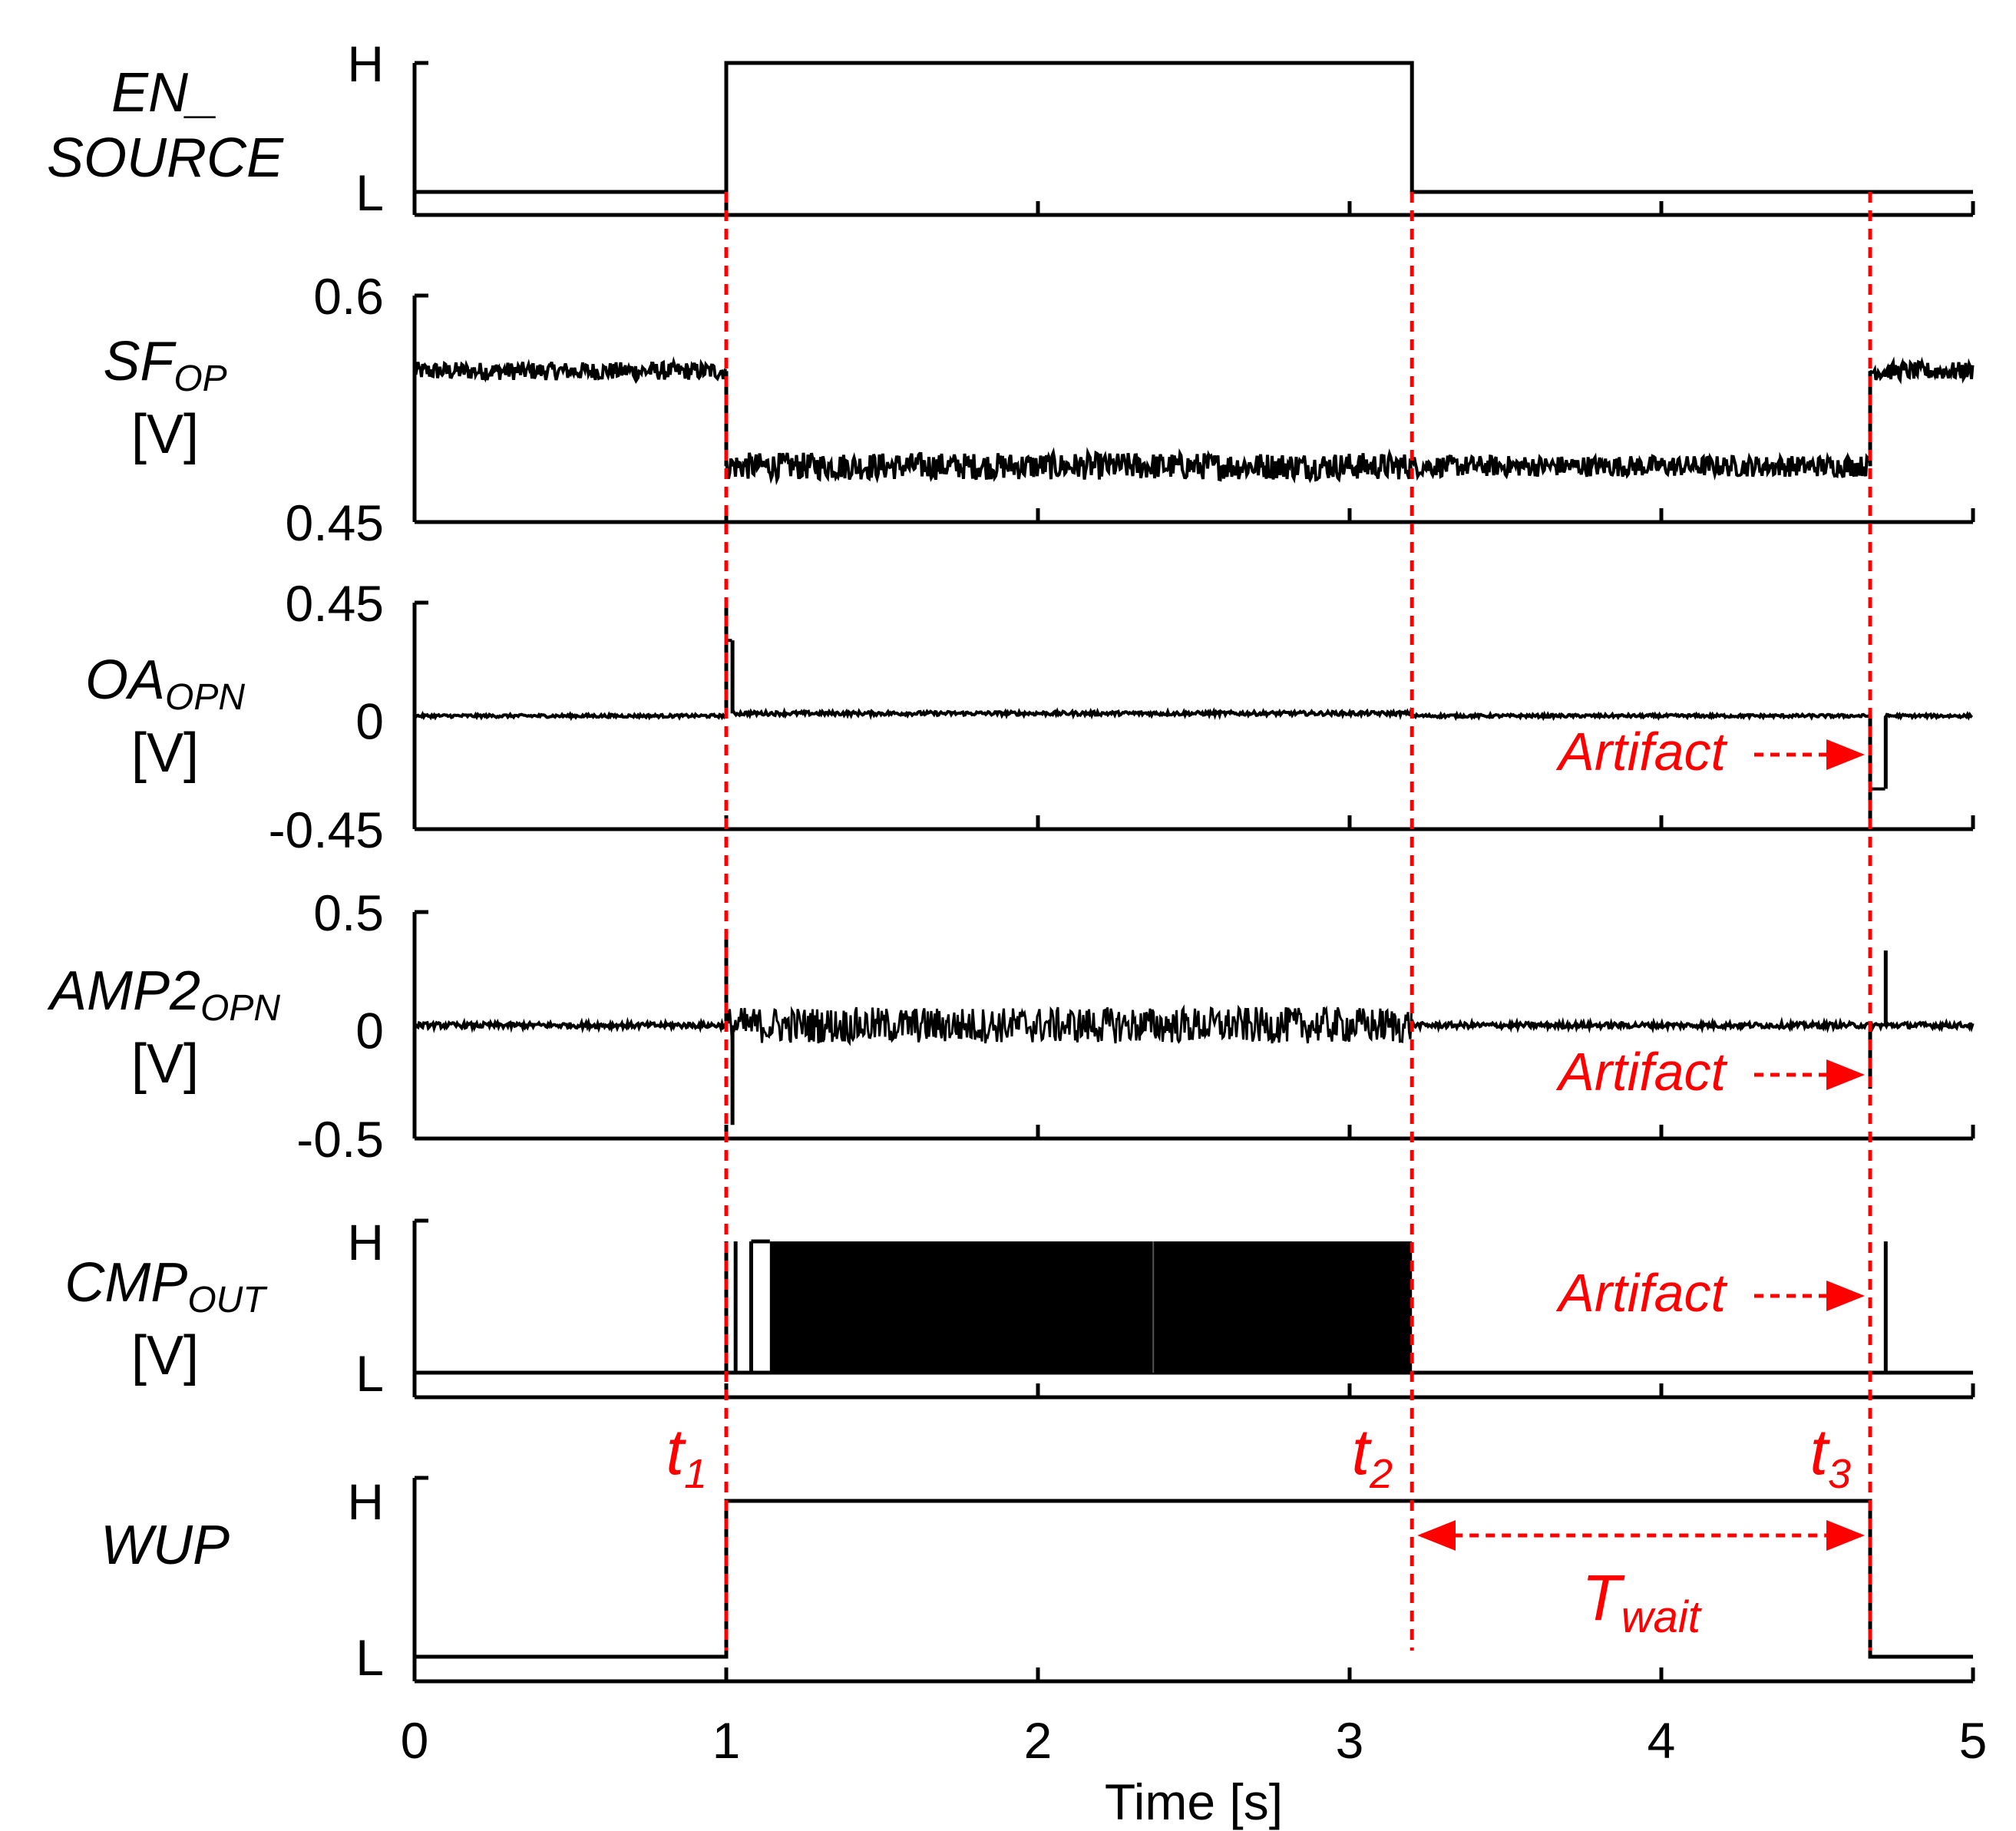  I want to click on marker-label-2: t3, so click(1830, 1456).